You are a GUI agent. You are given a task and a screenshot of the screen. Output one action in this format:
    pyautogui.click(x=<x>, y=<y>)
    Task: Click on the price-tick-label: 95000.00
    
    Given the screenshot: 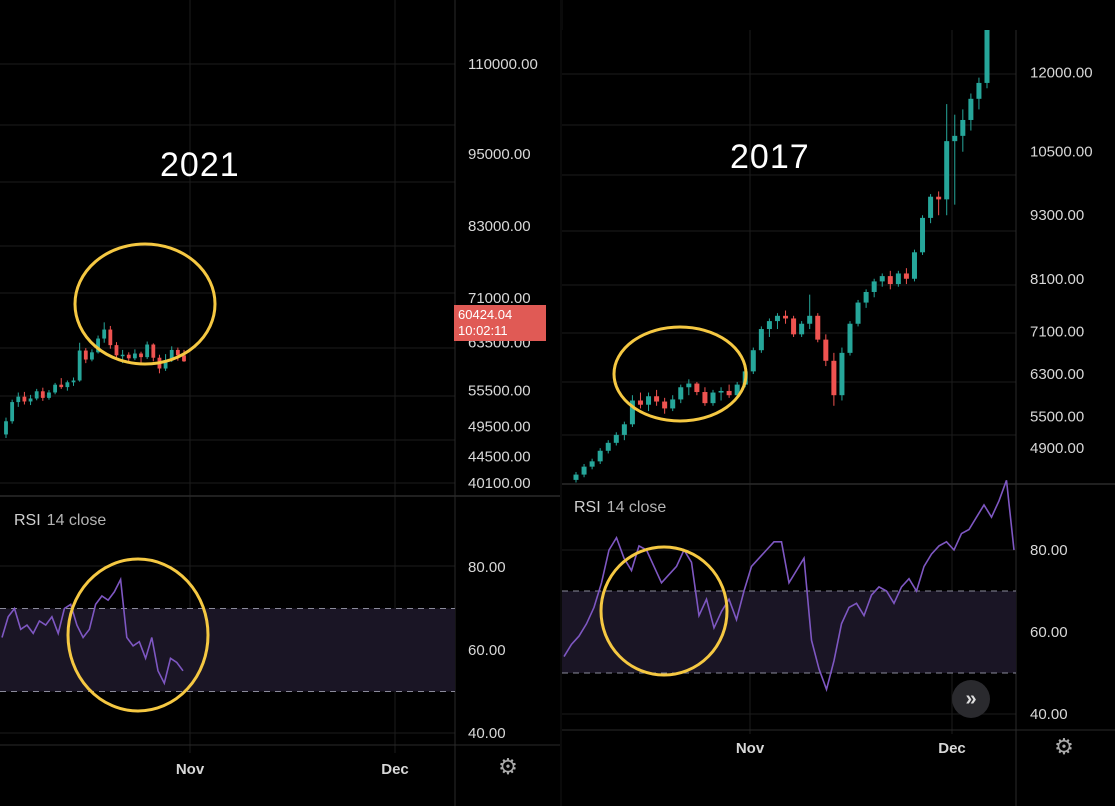 What is the action you would take?
    pyautogui.click(x=499, y=154)
    